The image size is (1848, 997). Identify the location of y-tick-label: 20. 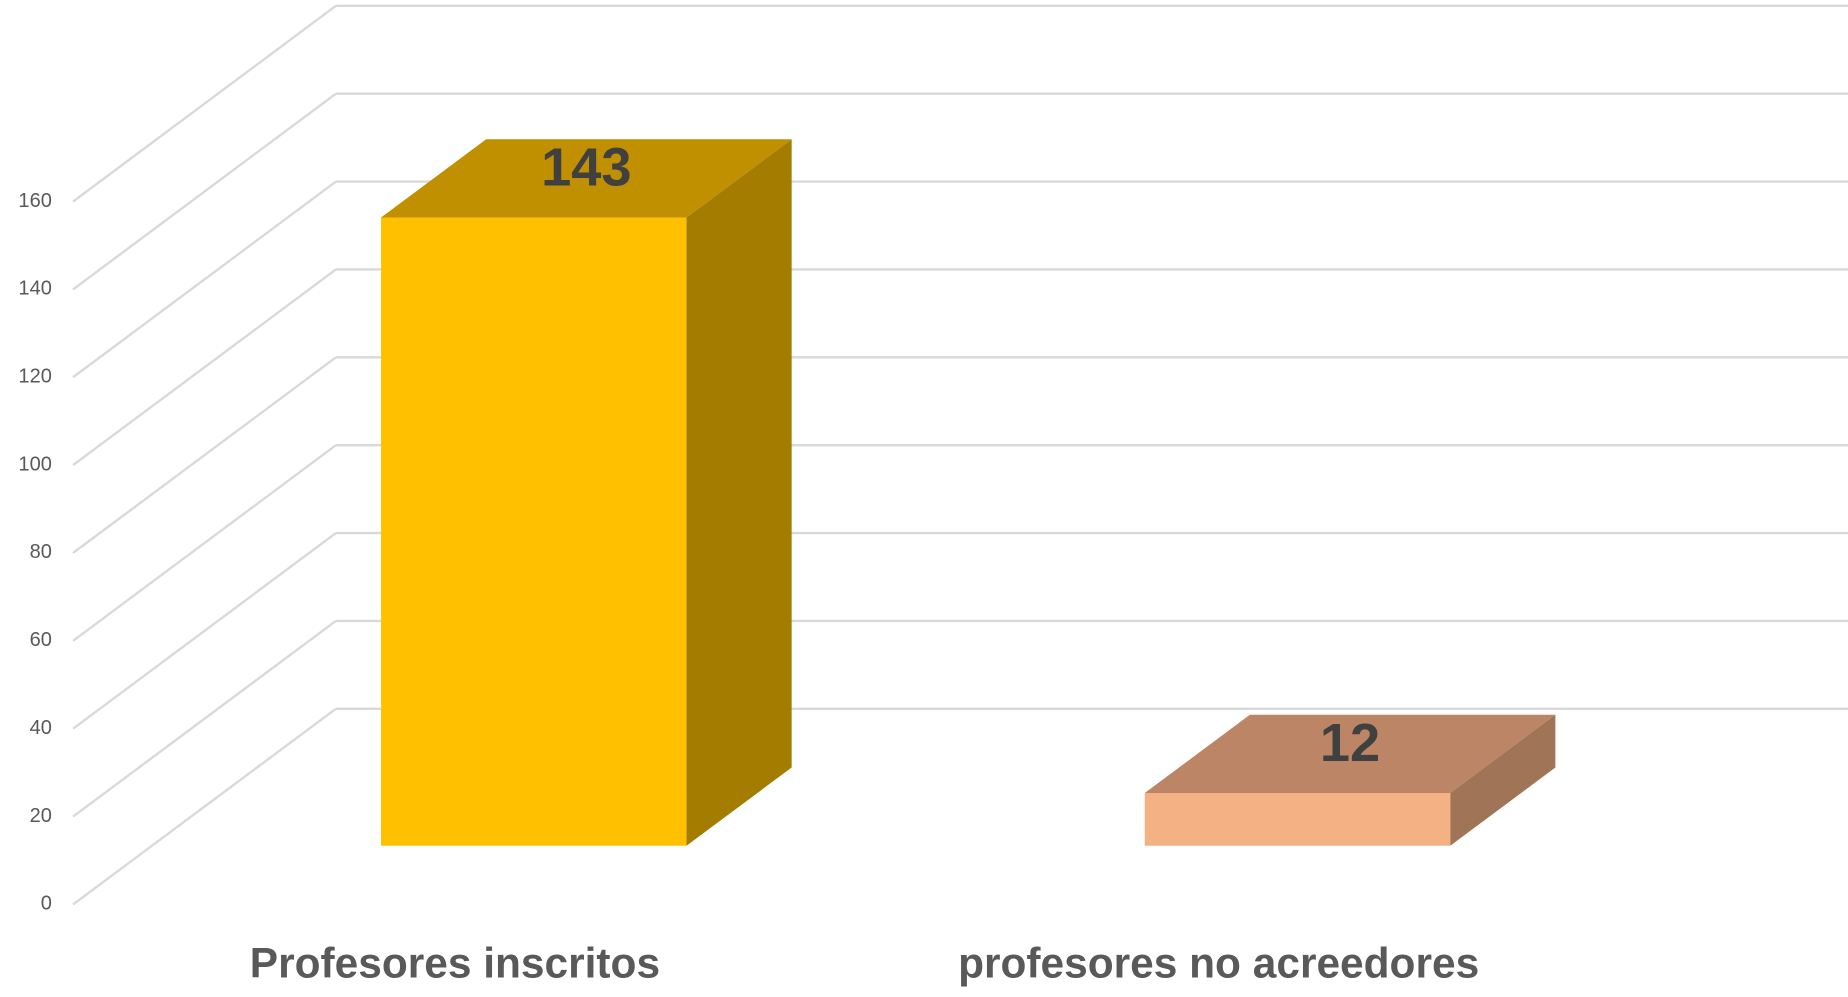
(41, 816).